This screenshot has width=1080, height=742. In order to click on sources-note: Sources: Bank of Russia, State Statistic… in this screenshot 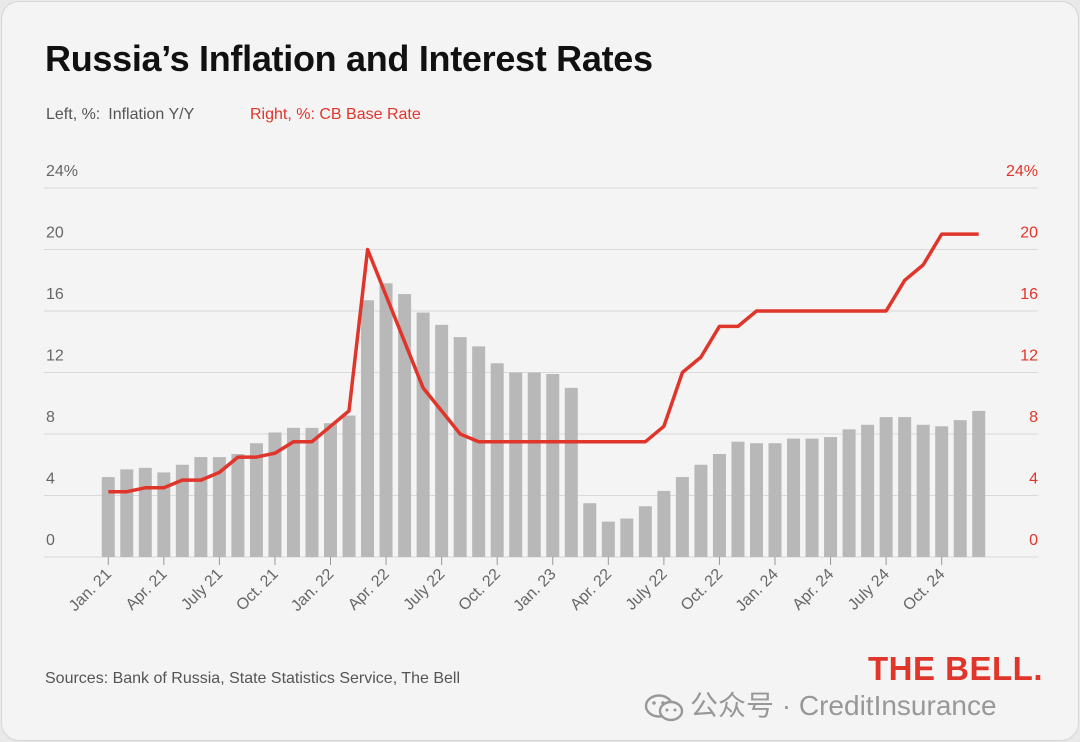, I will do `click(252, 678)`.